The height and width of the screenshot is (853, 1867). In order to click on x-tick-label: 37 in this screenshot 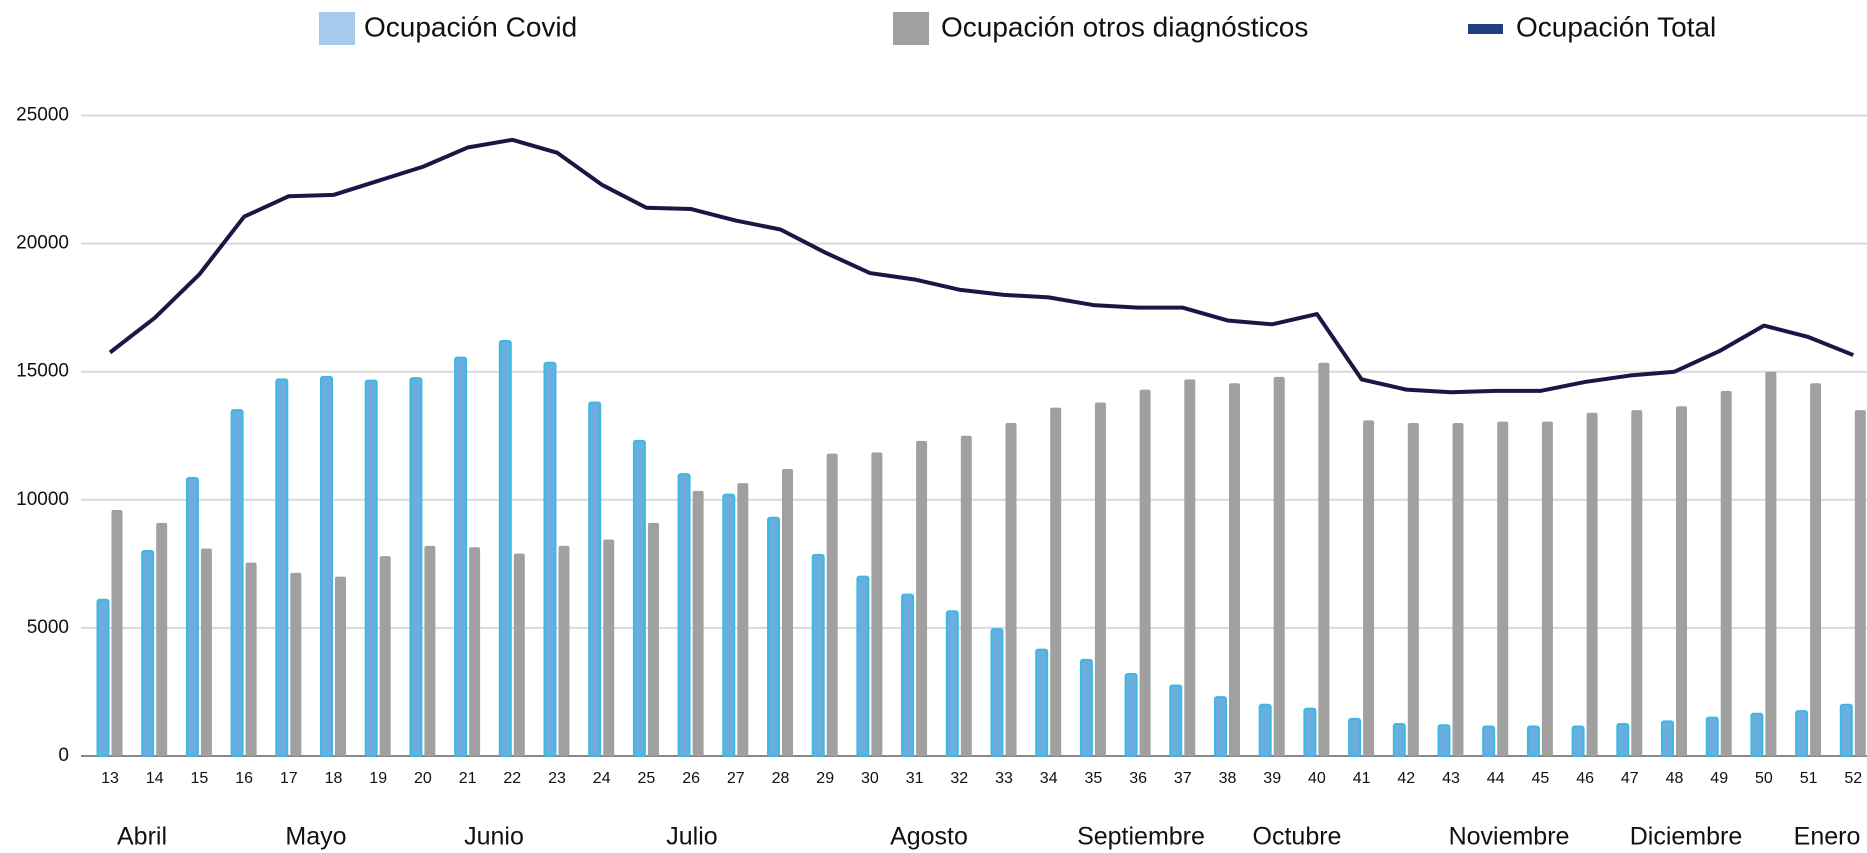, I will do `click(1183, 778)`.